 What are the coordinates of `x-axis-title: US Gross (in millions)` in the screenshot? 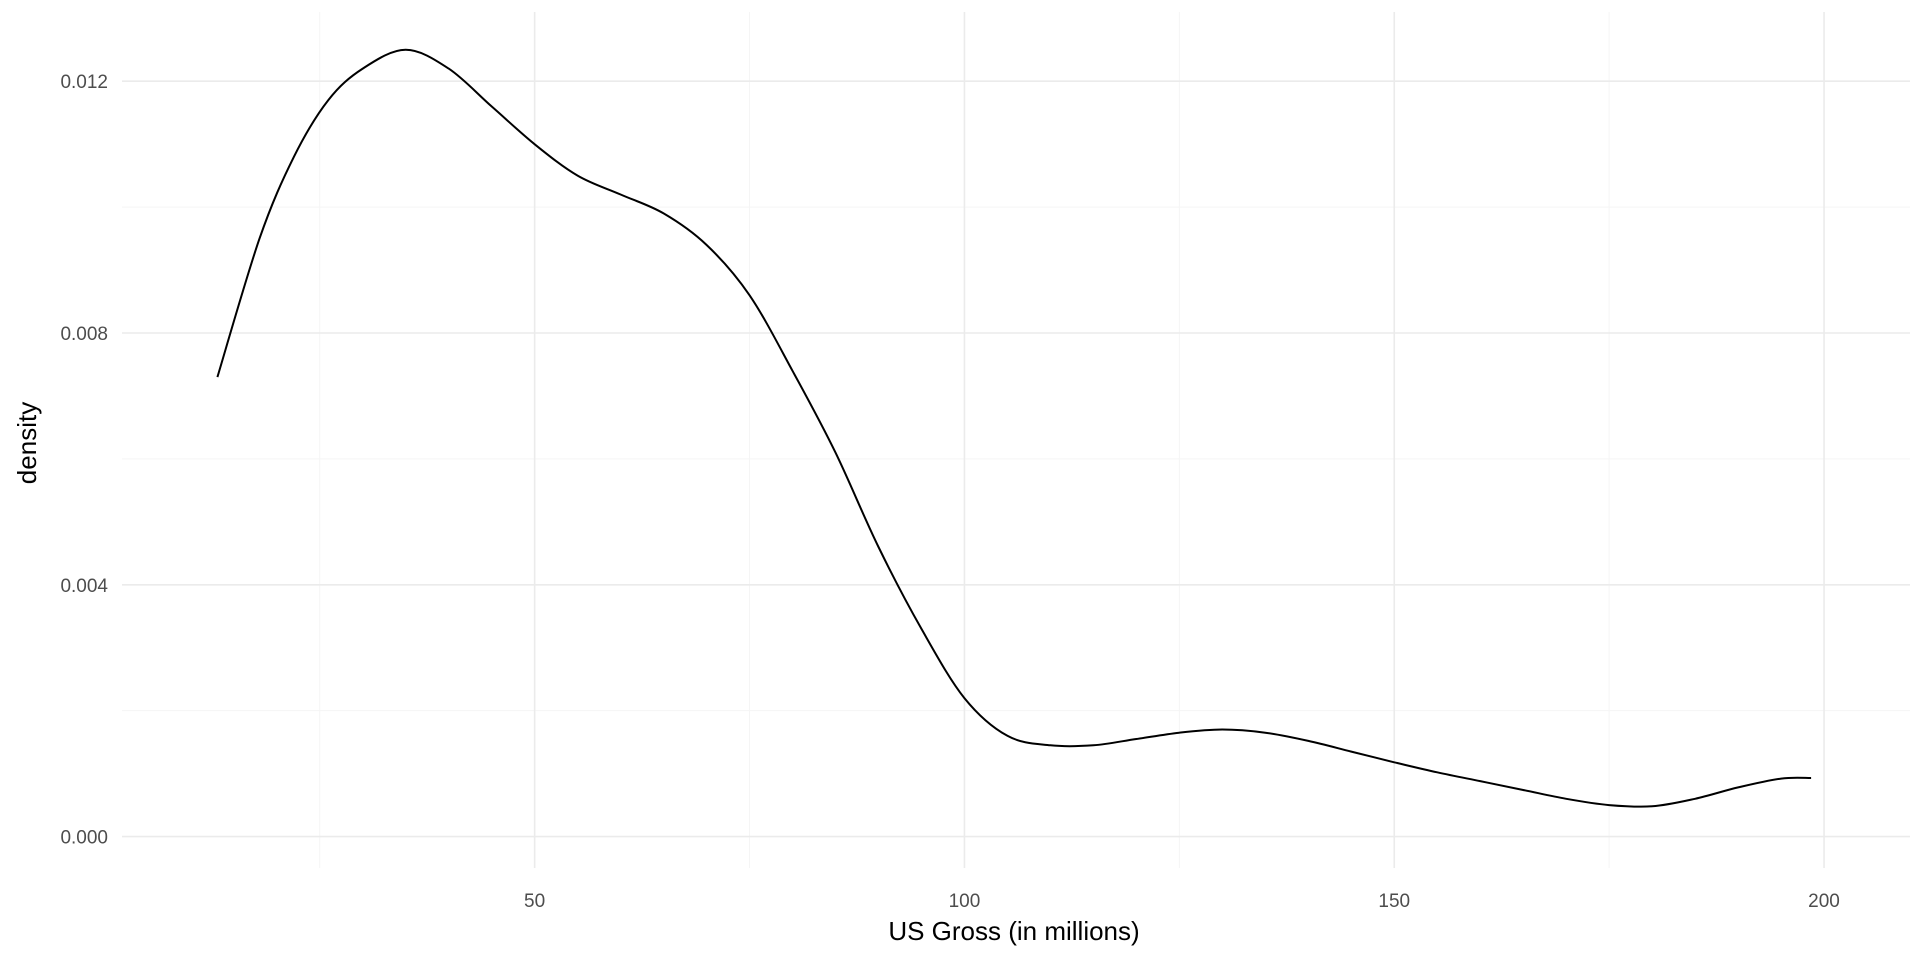 It's located at (1013, 931).